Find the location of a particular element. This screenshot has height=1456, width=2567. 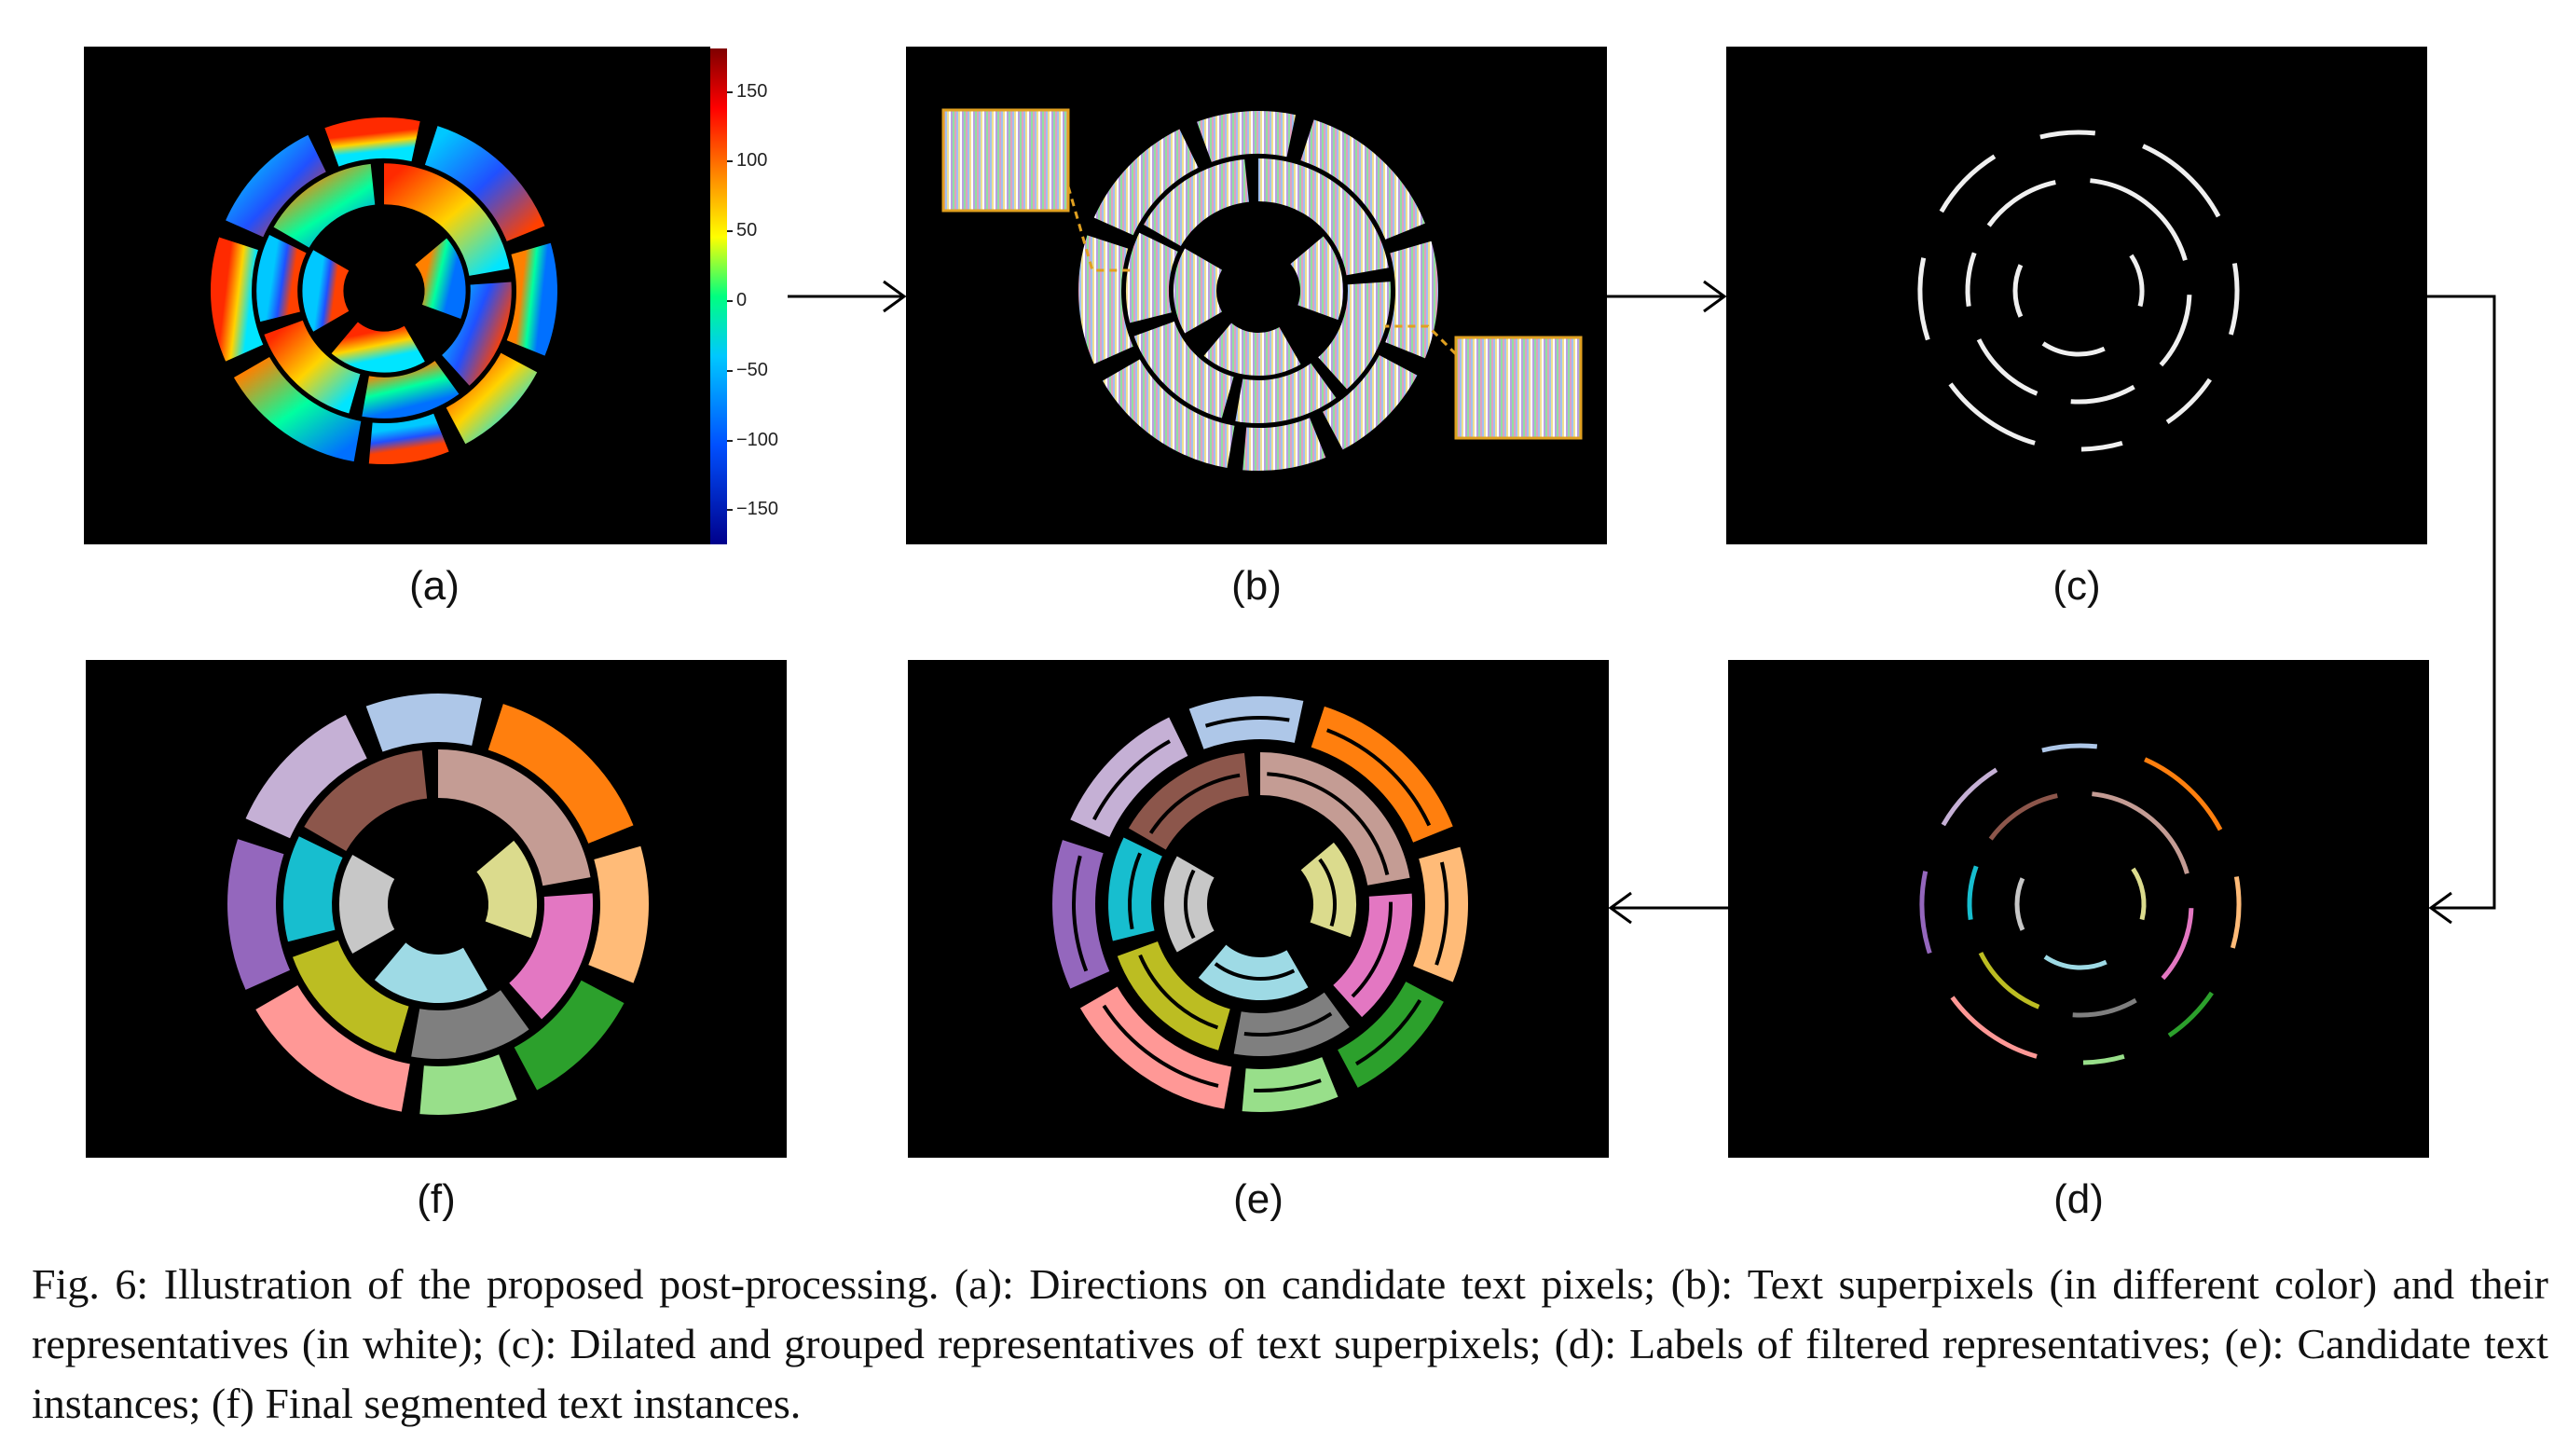

panel-label-e: (e) is located at coordinates (1258, 1199).